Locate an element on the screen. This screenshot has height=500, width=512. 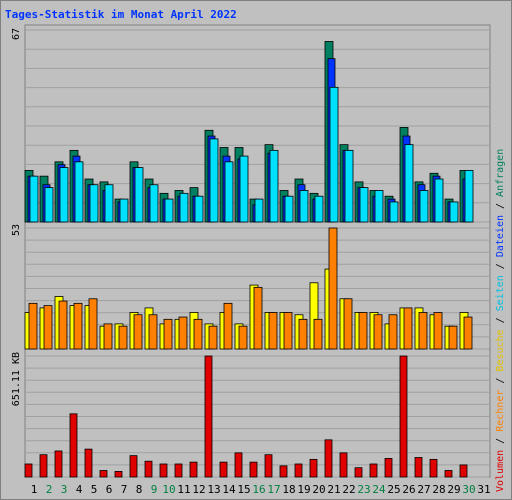
x-tick-label: 16 is located at coordinates (258, 489).